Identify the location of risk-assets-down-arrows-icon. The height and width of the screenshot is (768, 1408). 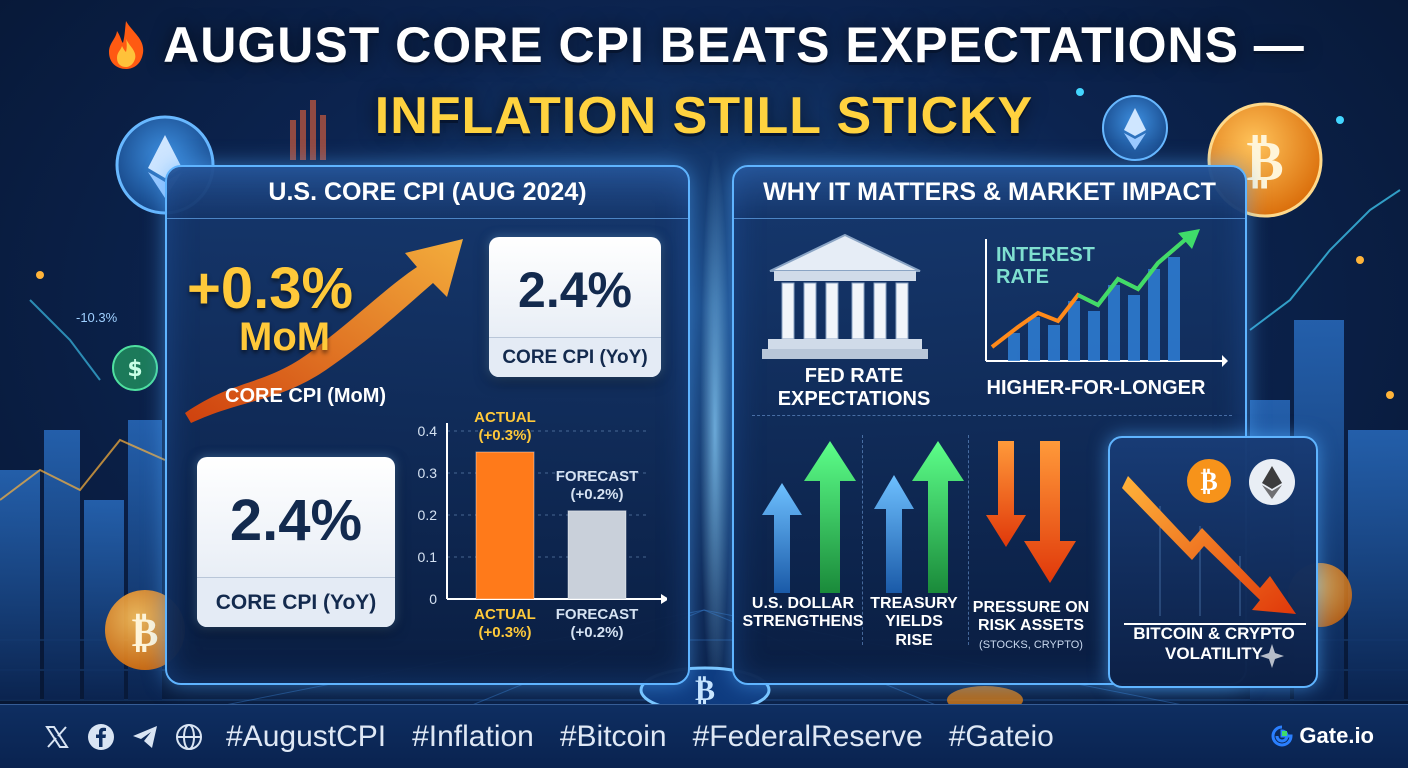
(1031, 512).